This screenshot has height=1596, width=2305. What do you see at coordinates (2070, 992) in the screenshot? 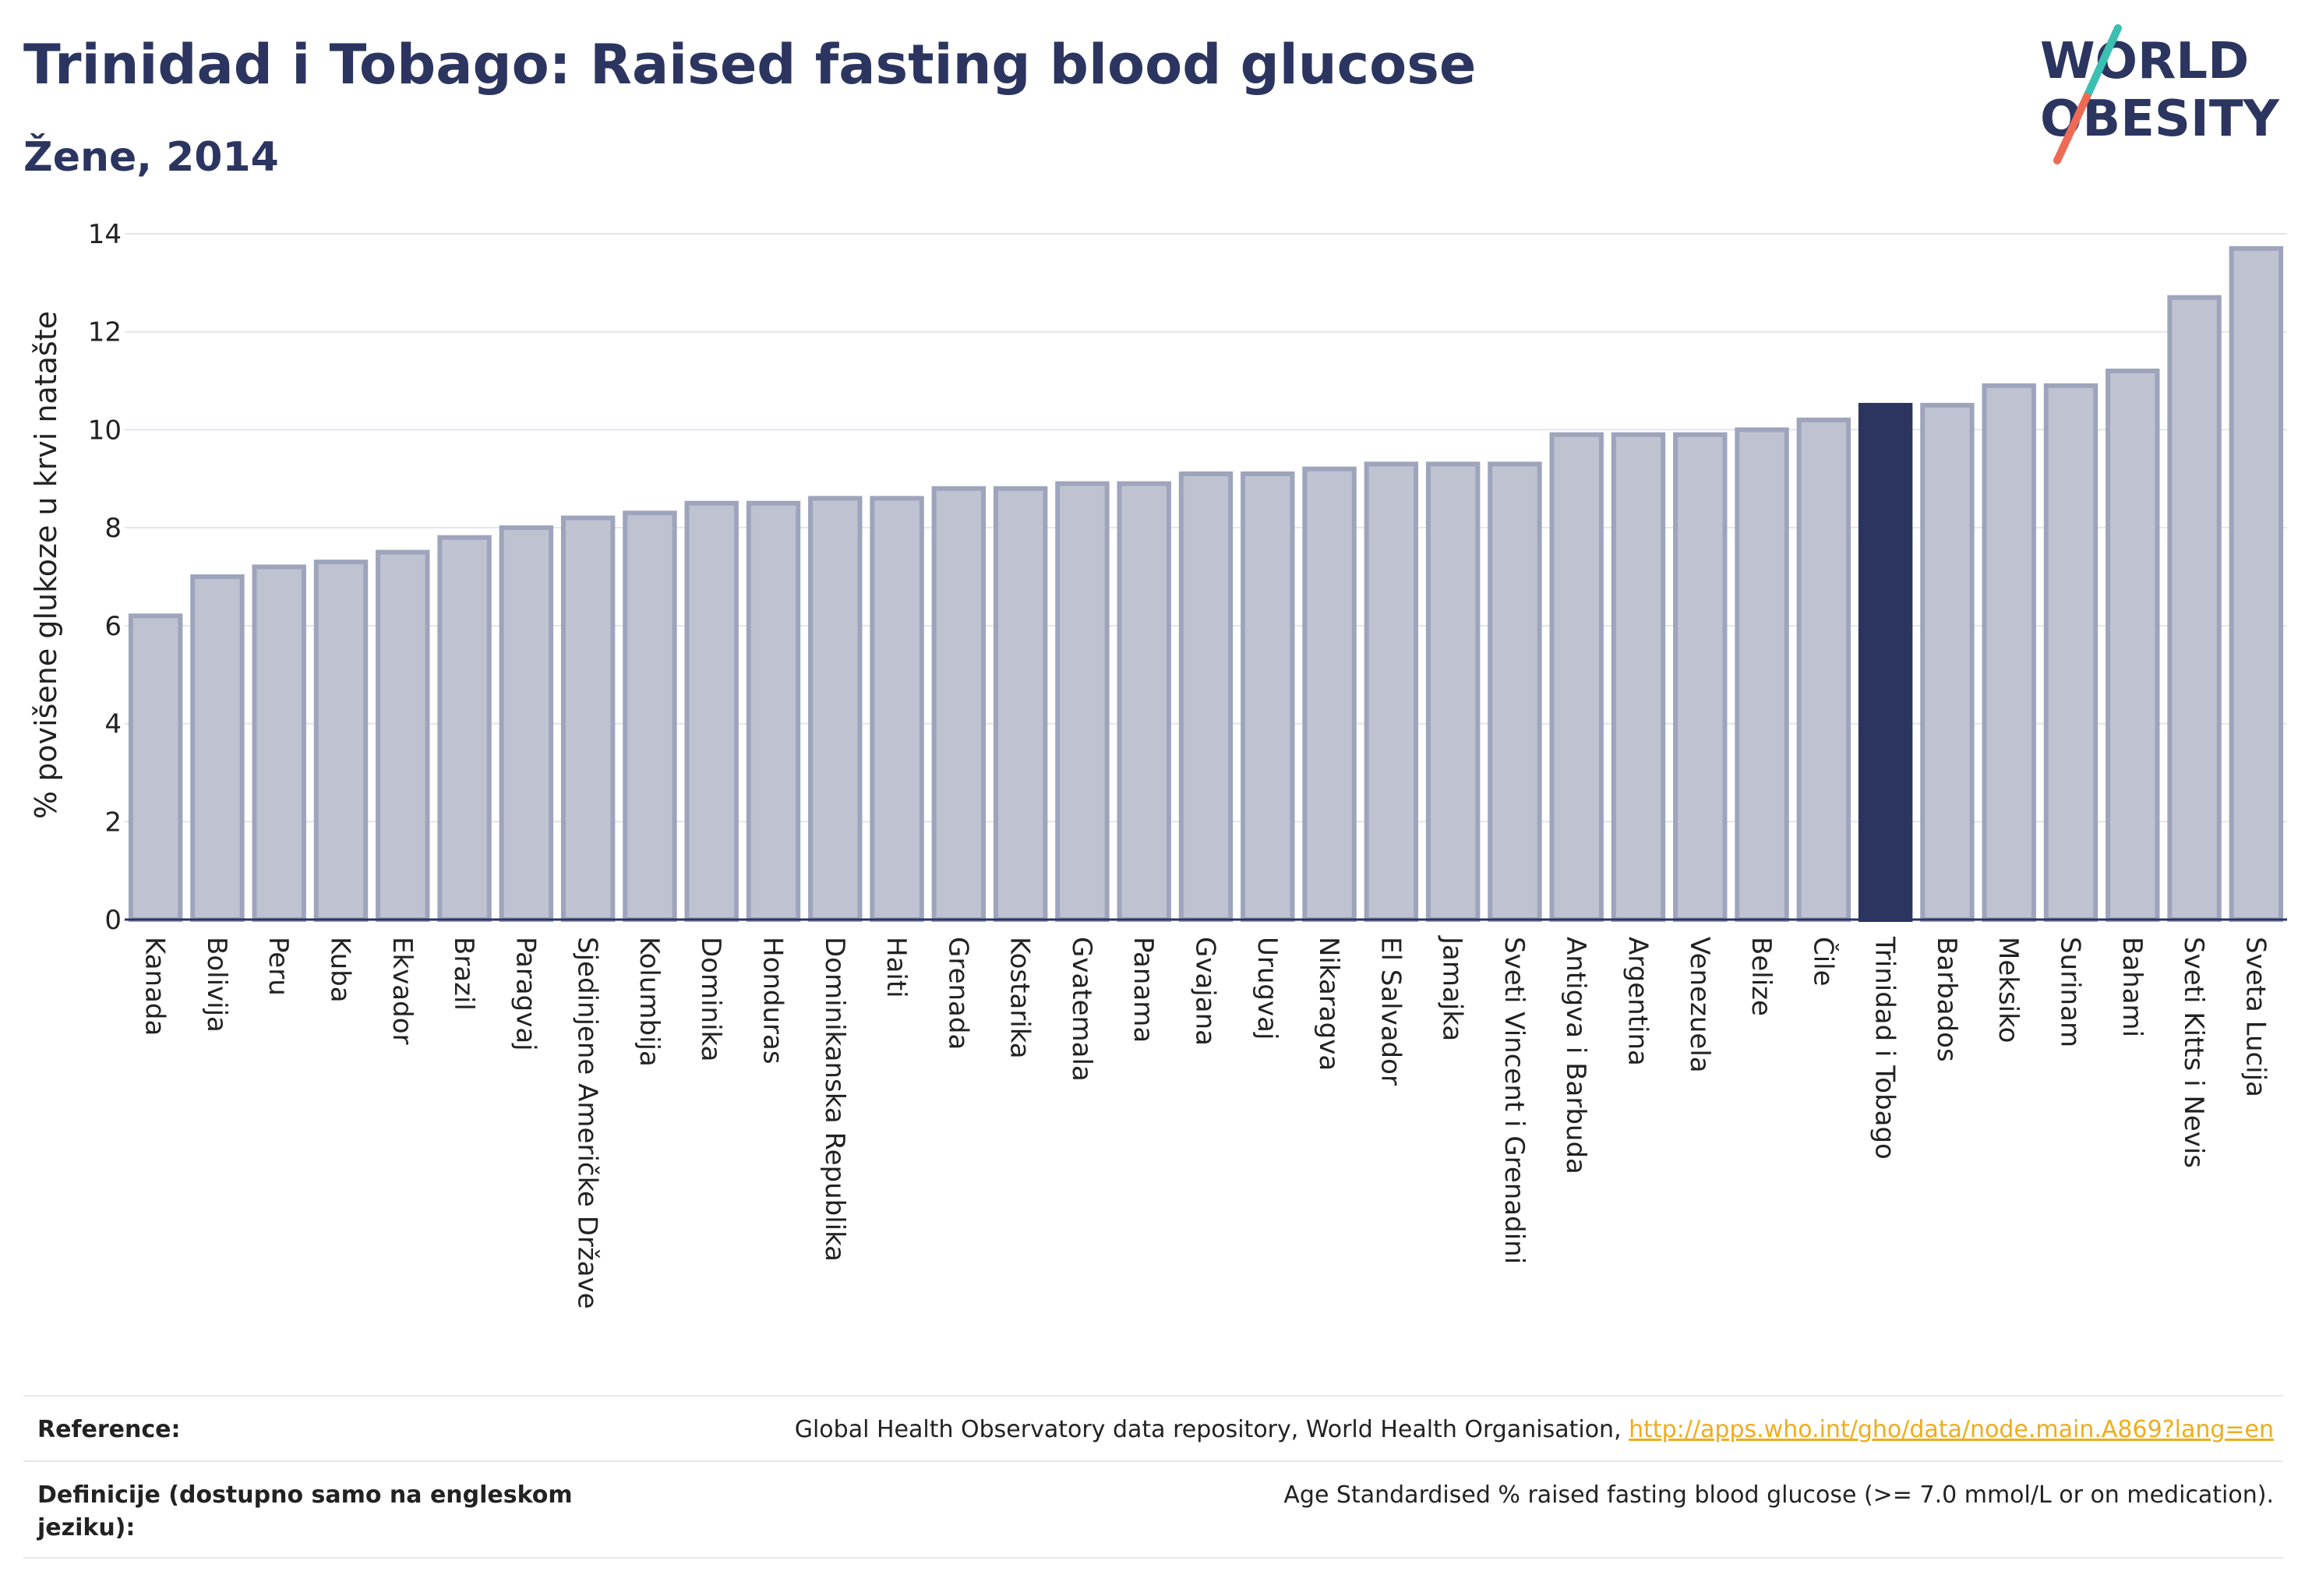
I see `x-tick-label: Surinam` at bounding box center [2070, 992].